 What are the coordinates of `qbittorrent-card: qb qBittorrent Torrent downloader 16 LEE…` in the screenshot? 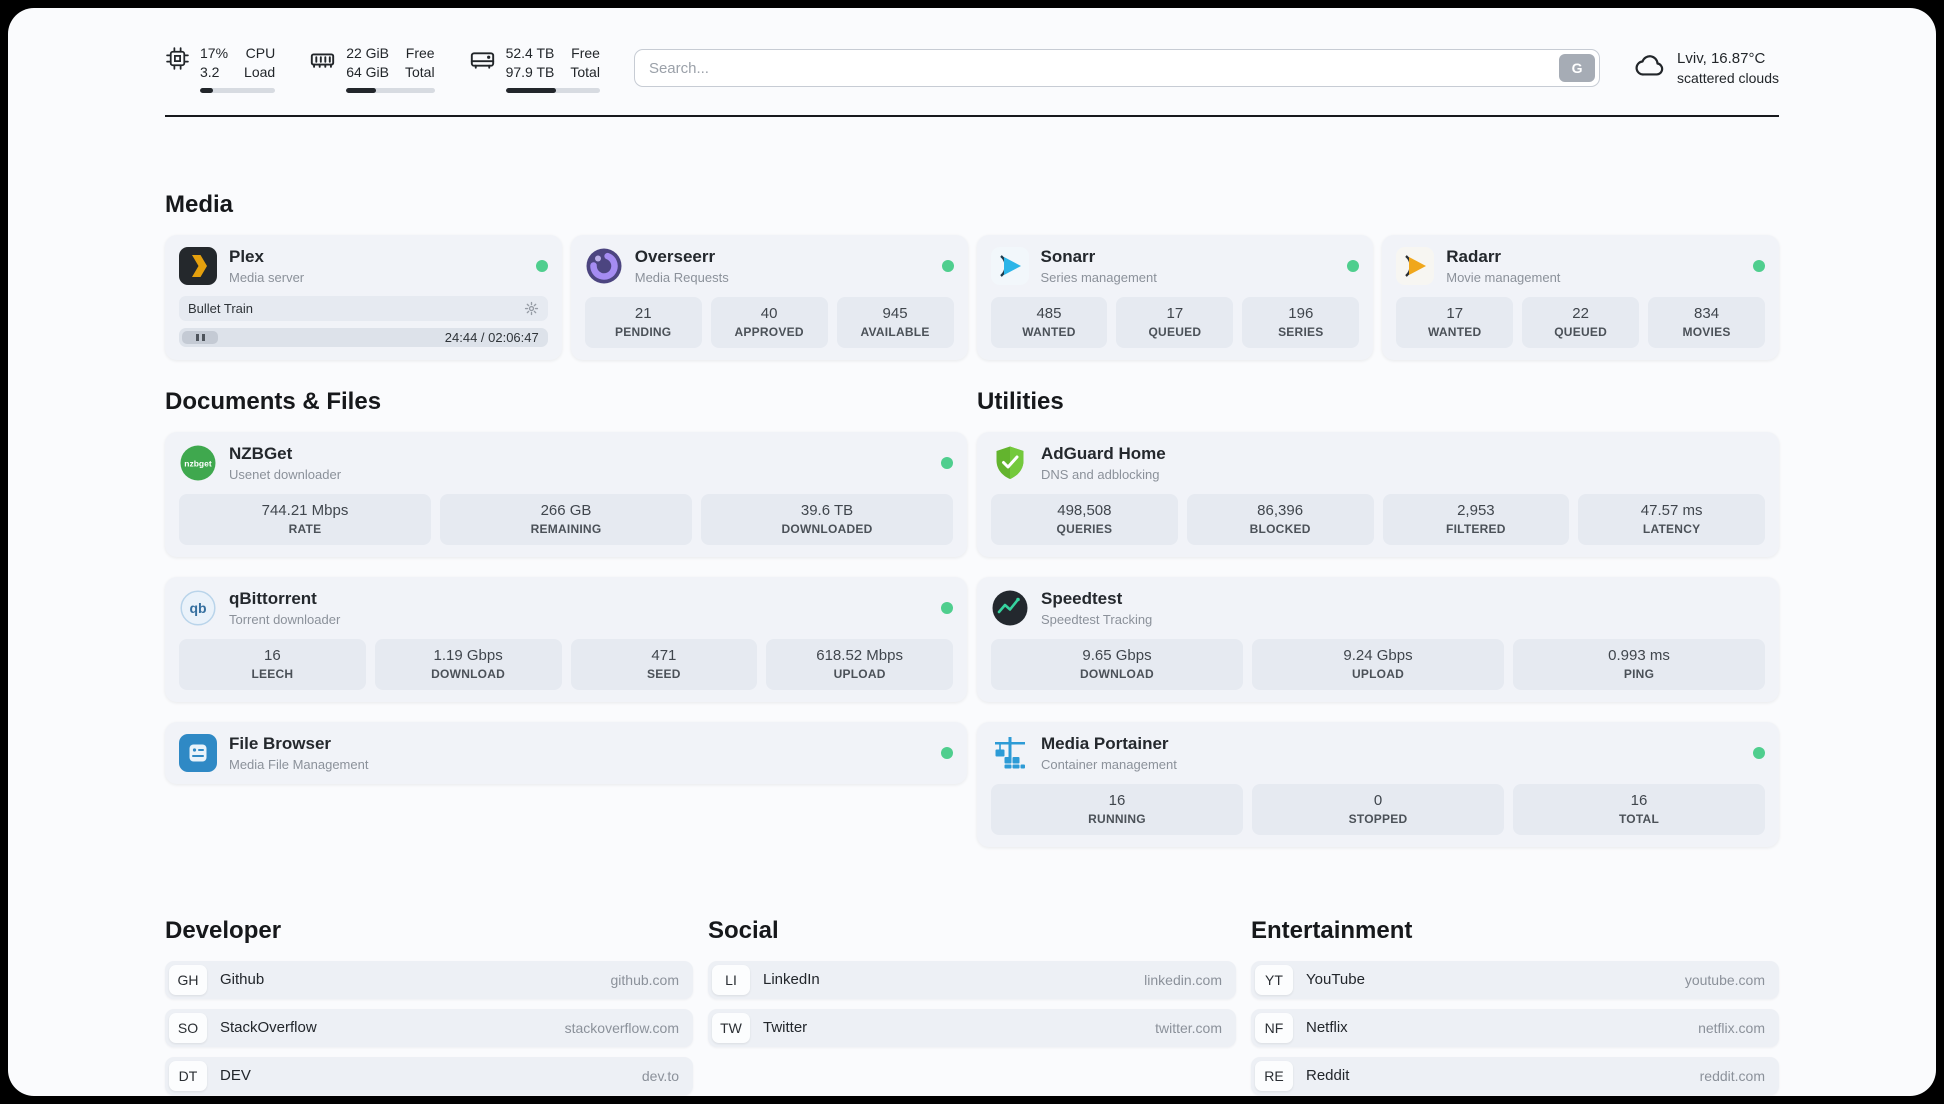 It's located at (566, 639).